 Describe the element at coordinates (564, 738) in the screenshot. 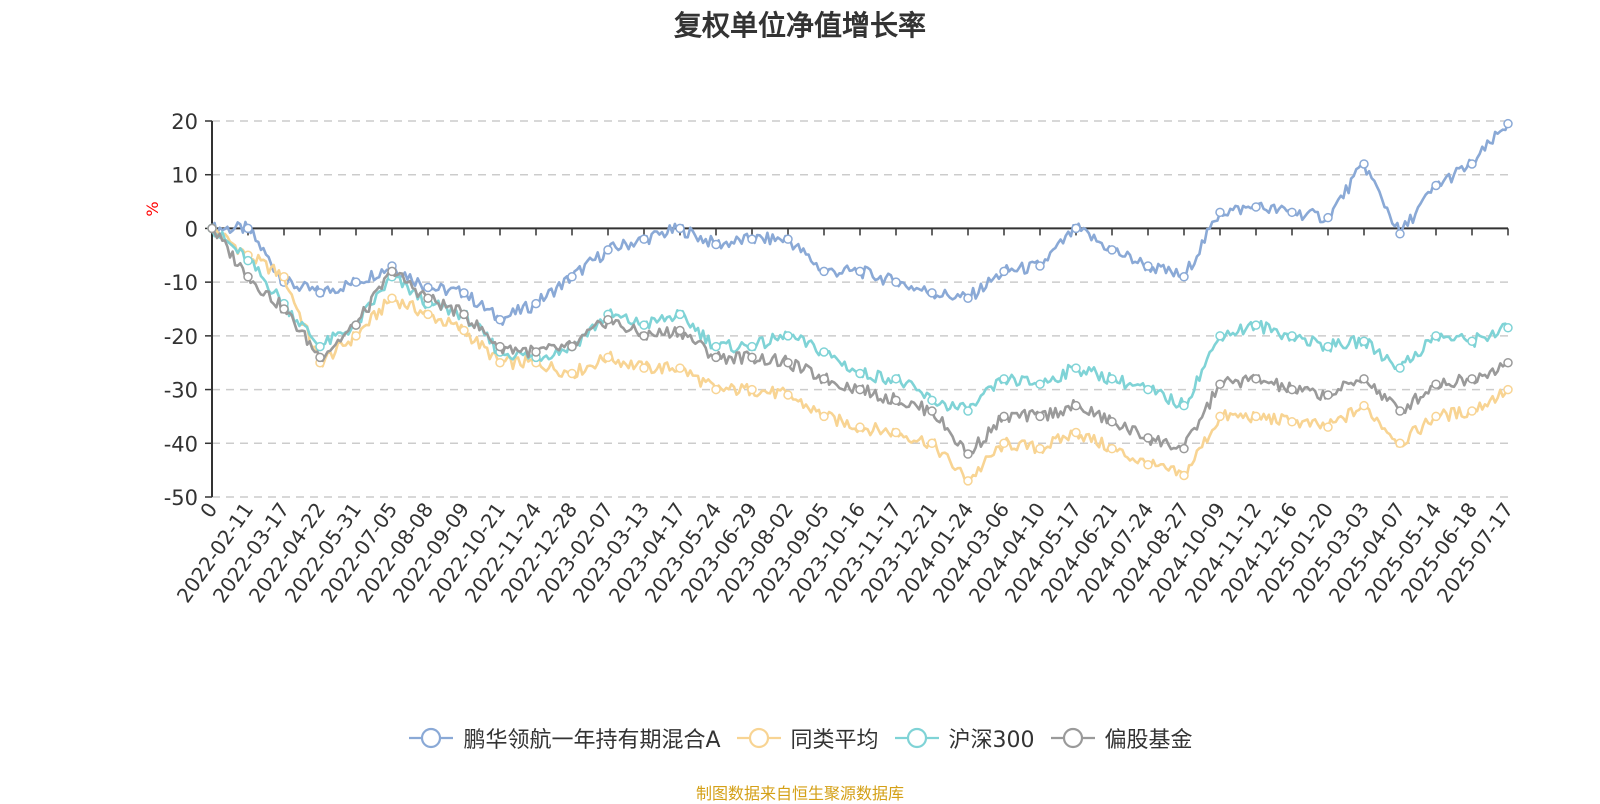

I see `legend-item: 鹏华领航一年持有期混合A` at that location.